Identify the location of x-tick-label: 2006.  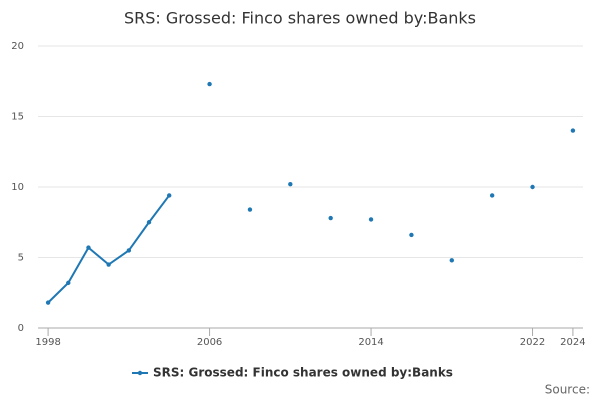
(209, 342).